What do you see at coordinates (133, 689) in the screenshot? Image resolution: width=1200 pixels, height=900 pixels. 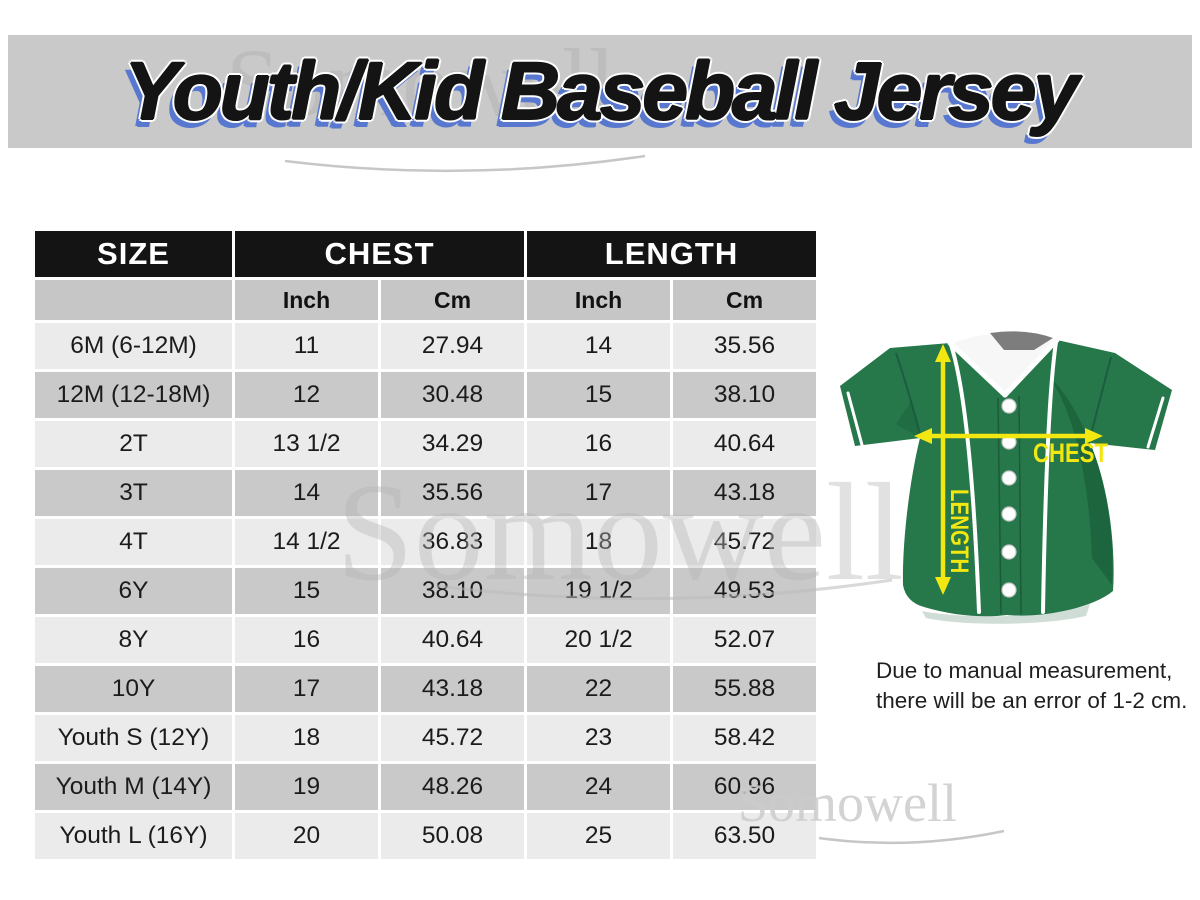 I see `size-cell: 10Y` at bounding box center [133, 689].